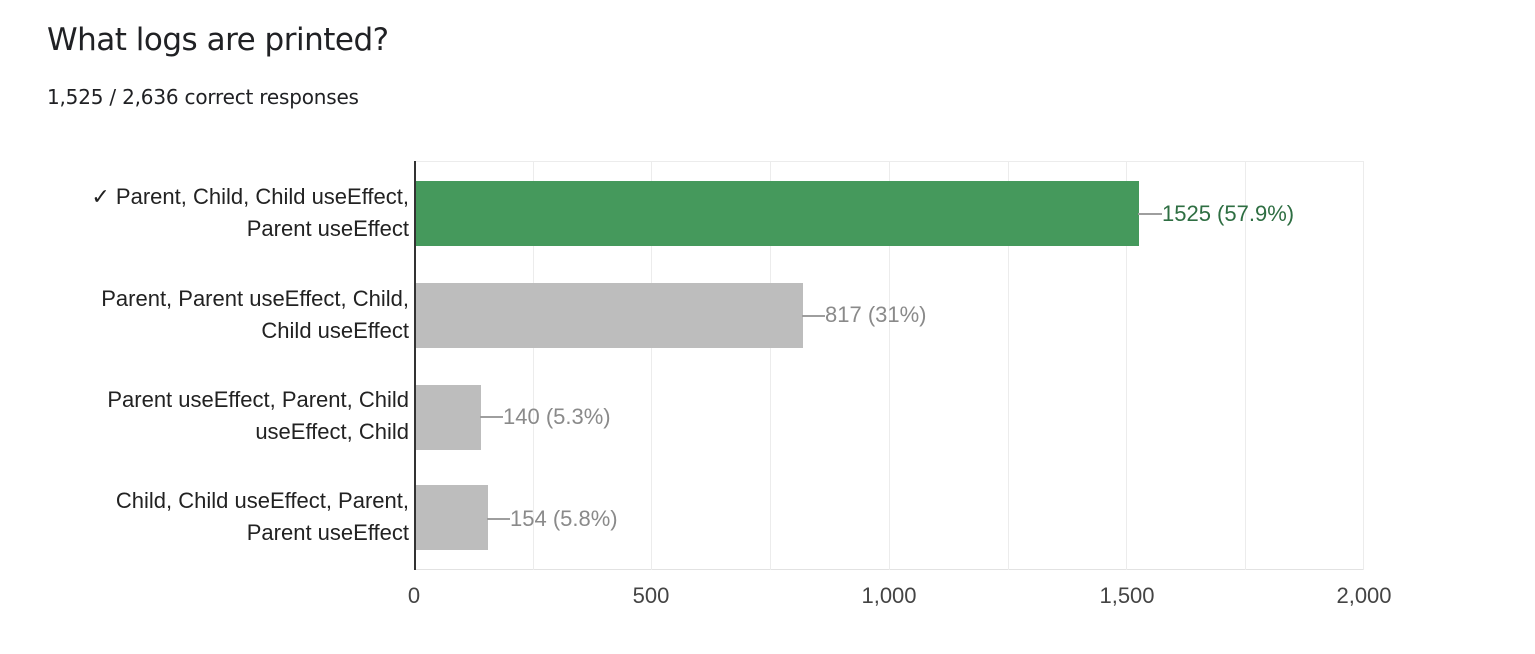  I want to click on question-title: What logs are printed?, so click(218, 40).